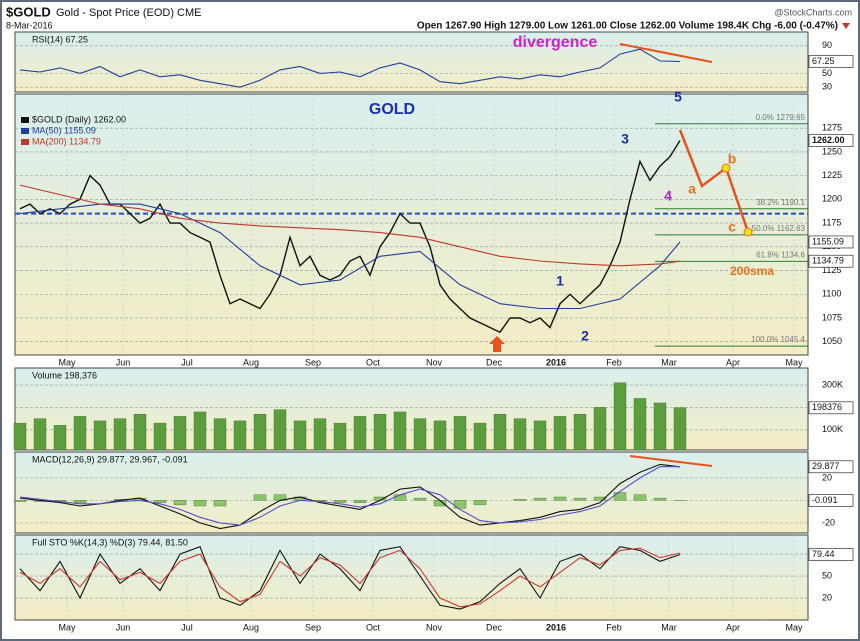 The image size is (860, 641). Describe the element at coordinates (60, 39) in the screenshot. I see `panel-title: RSI(14) 67.25` at that location.